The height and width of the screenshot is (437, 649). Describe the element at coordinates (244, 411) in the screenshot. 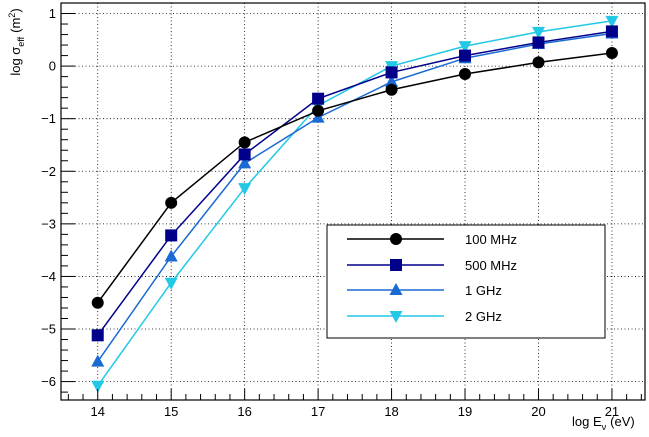

I see `x-tick-label: 16` at that location.